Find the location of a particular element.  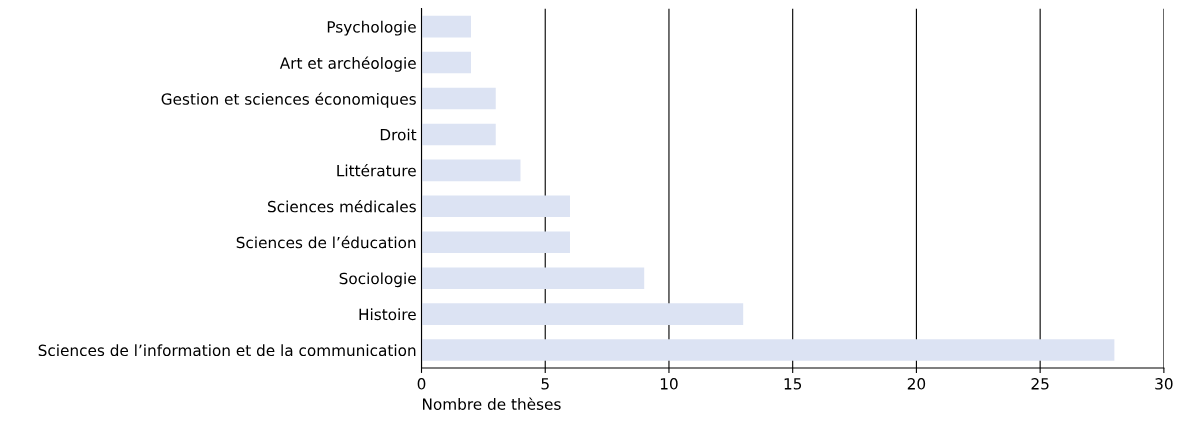

x-tick-label: 15 is located at coordinates (793, 384).